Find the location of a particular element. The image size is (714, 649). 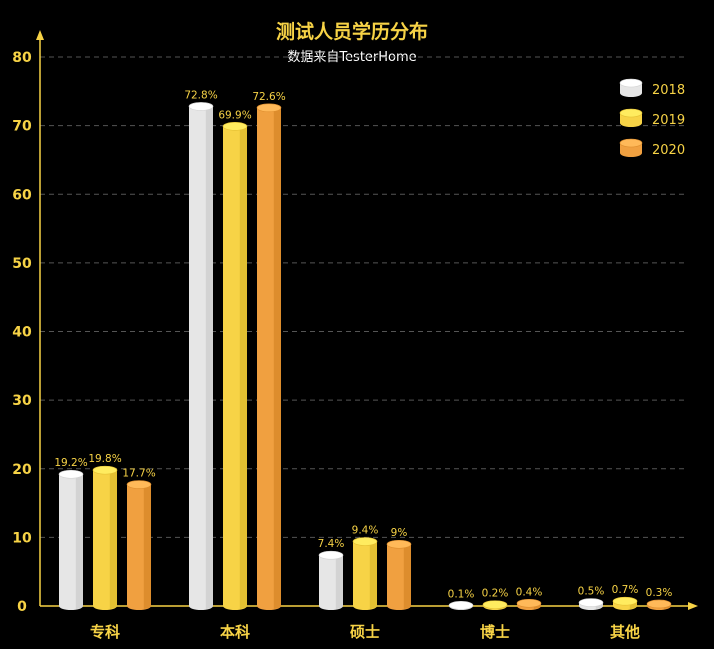

legend: 2018 2019 2020 is located at coordinates (652, 118).